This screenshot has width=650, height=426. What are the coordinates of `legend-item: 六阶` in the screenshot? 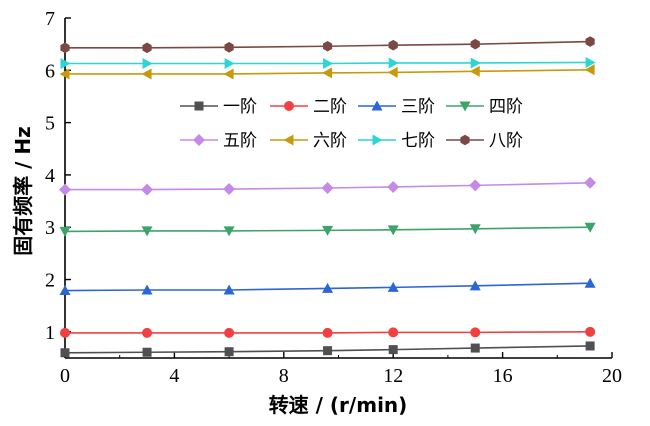 It's located at (308, 141).